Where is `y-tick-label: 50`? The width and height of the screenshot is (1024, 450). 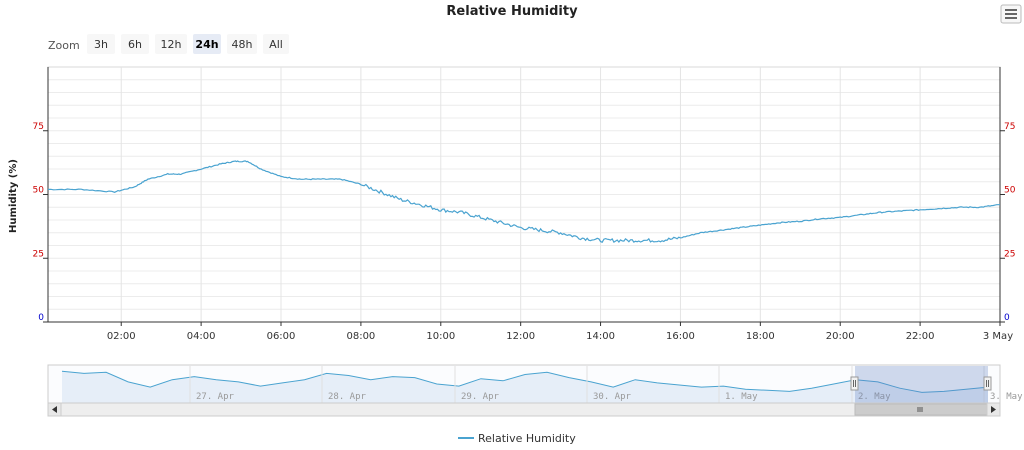
y-tick-label: 50 is located at coordinates (39, 191).